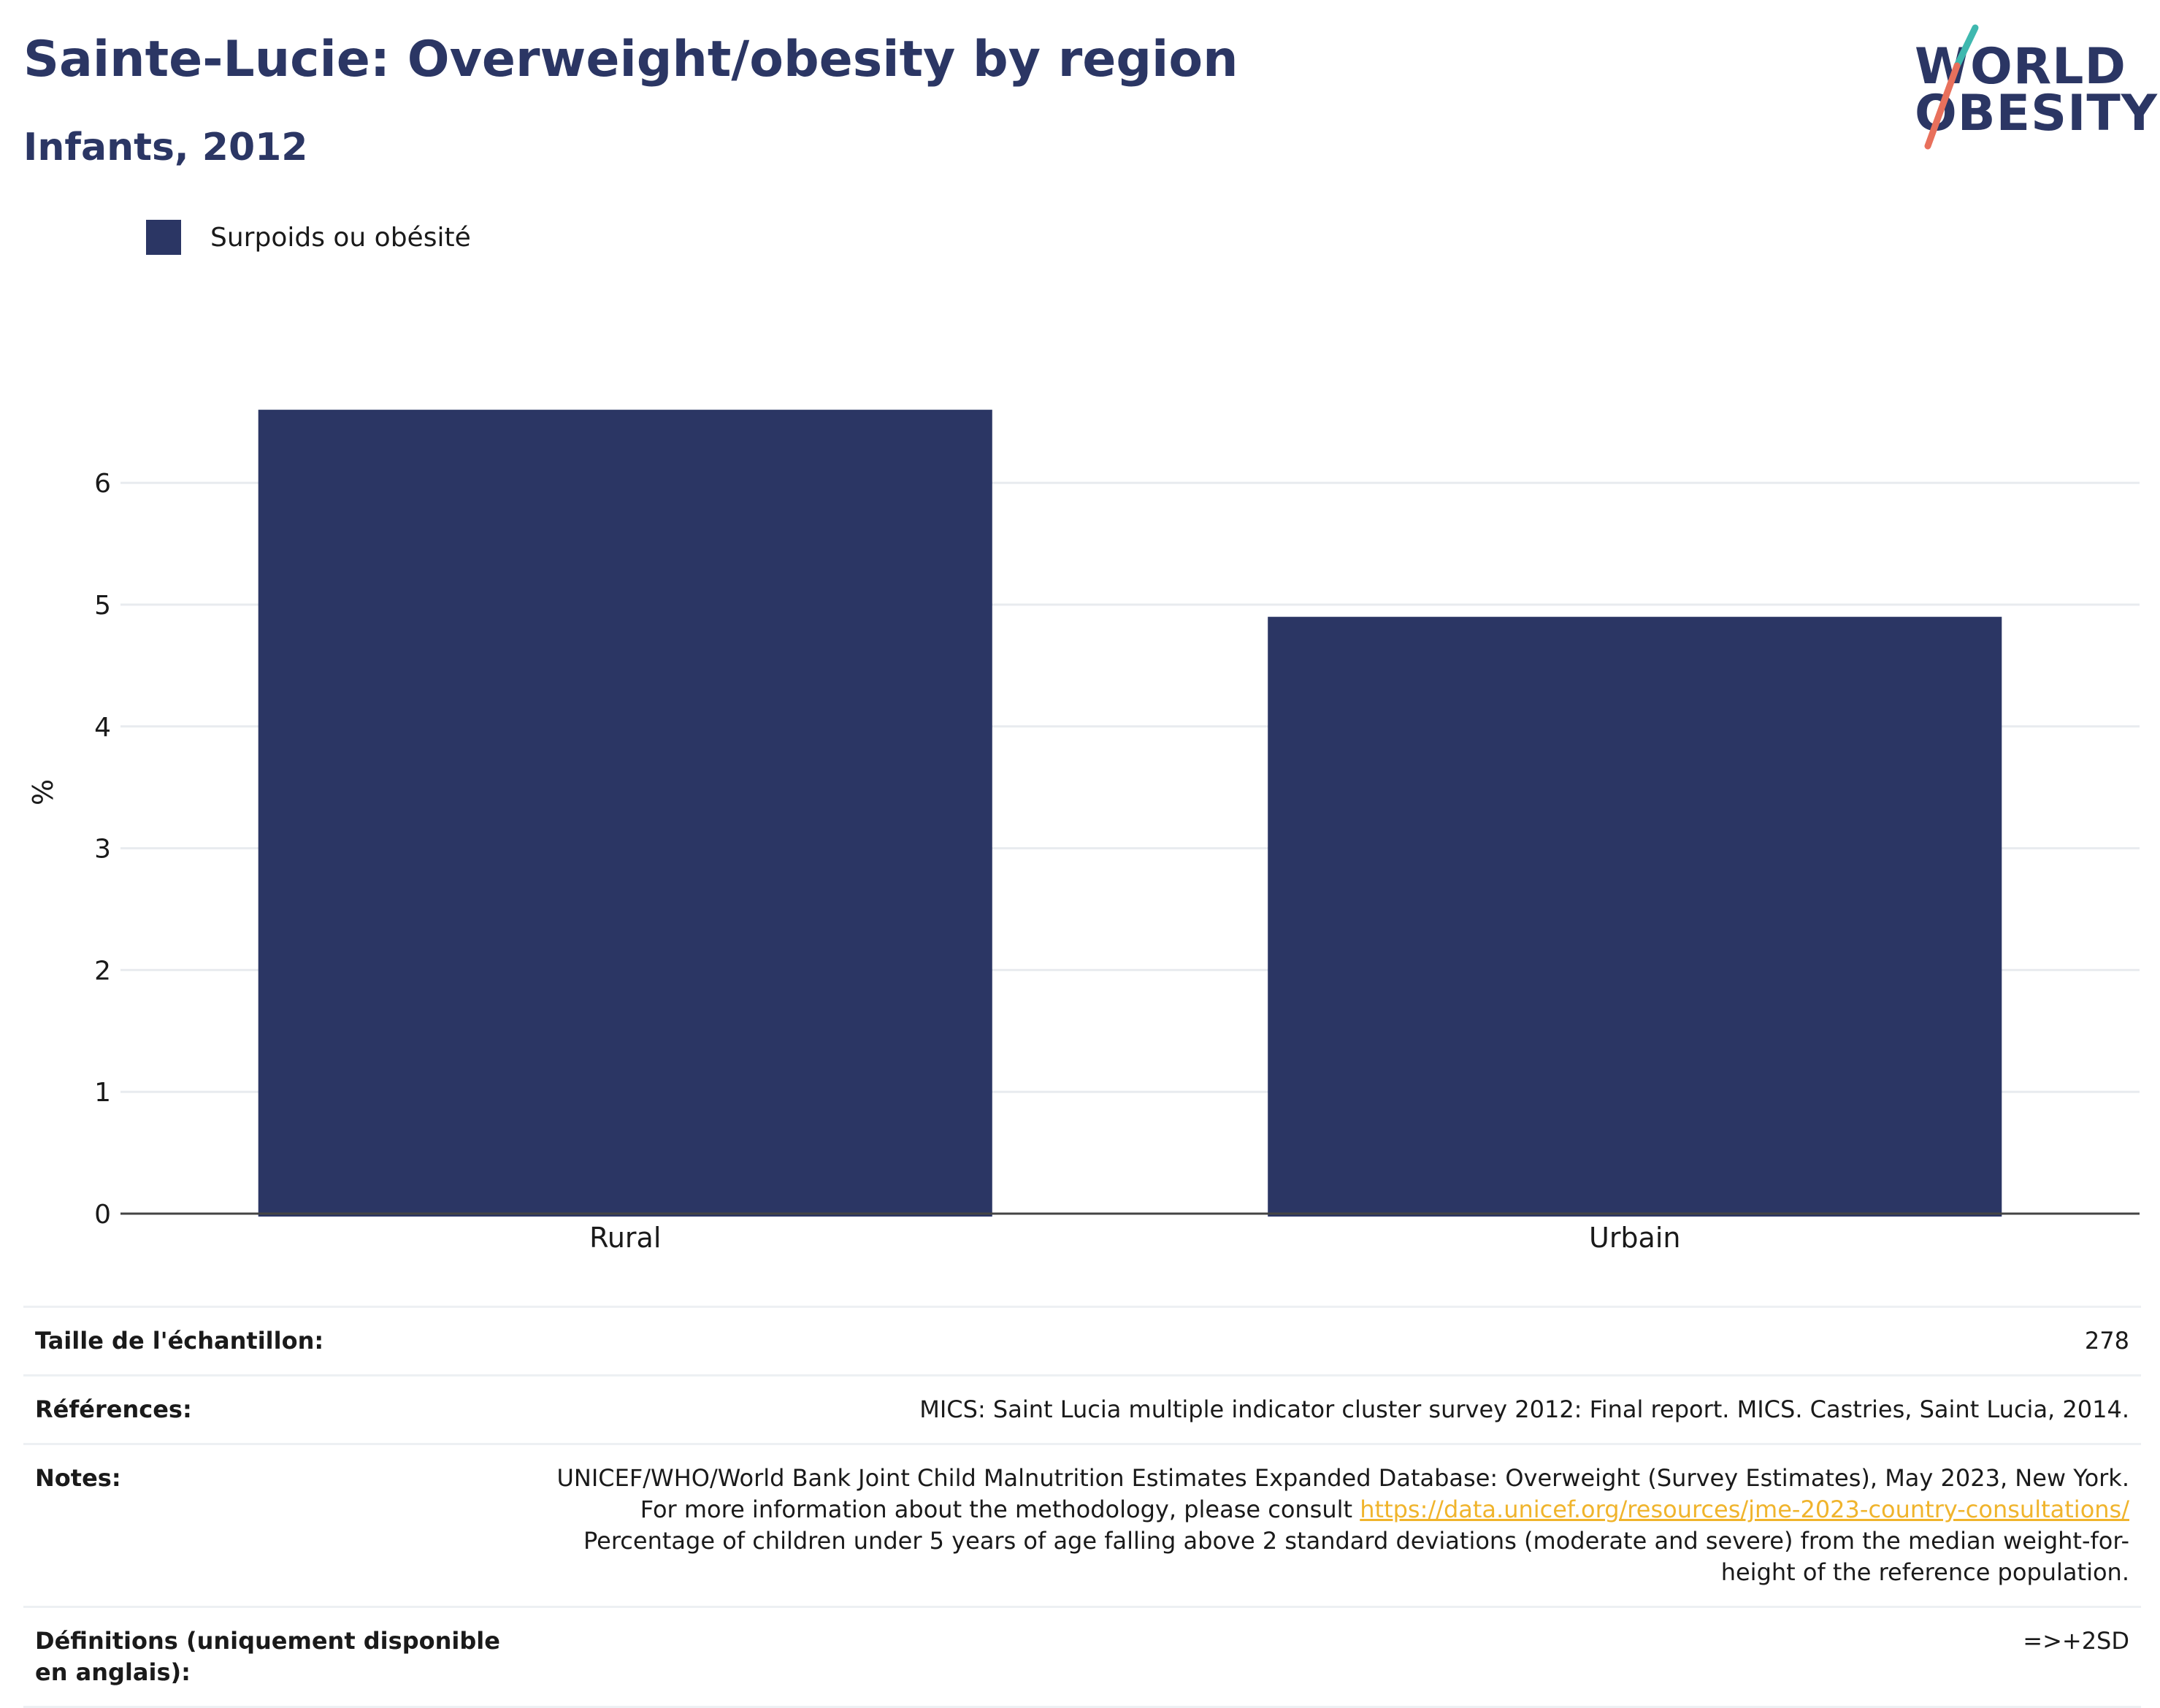 This screenshot has width=2160, height=1708. Describe the element at coordinates (2036, 113) in the screenshot. I see `logo-line-2: OBESITY` at that location.